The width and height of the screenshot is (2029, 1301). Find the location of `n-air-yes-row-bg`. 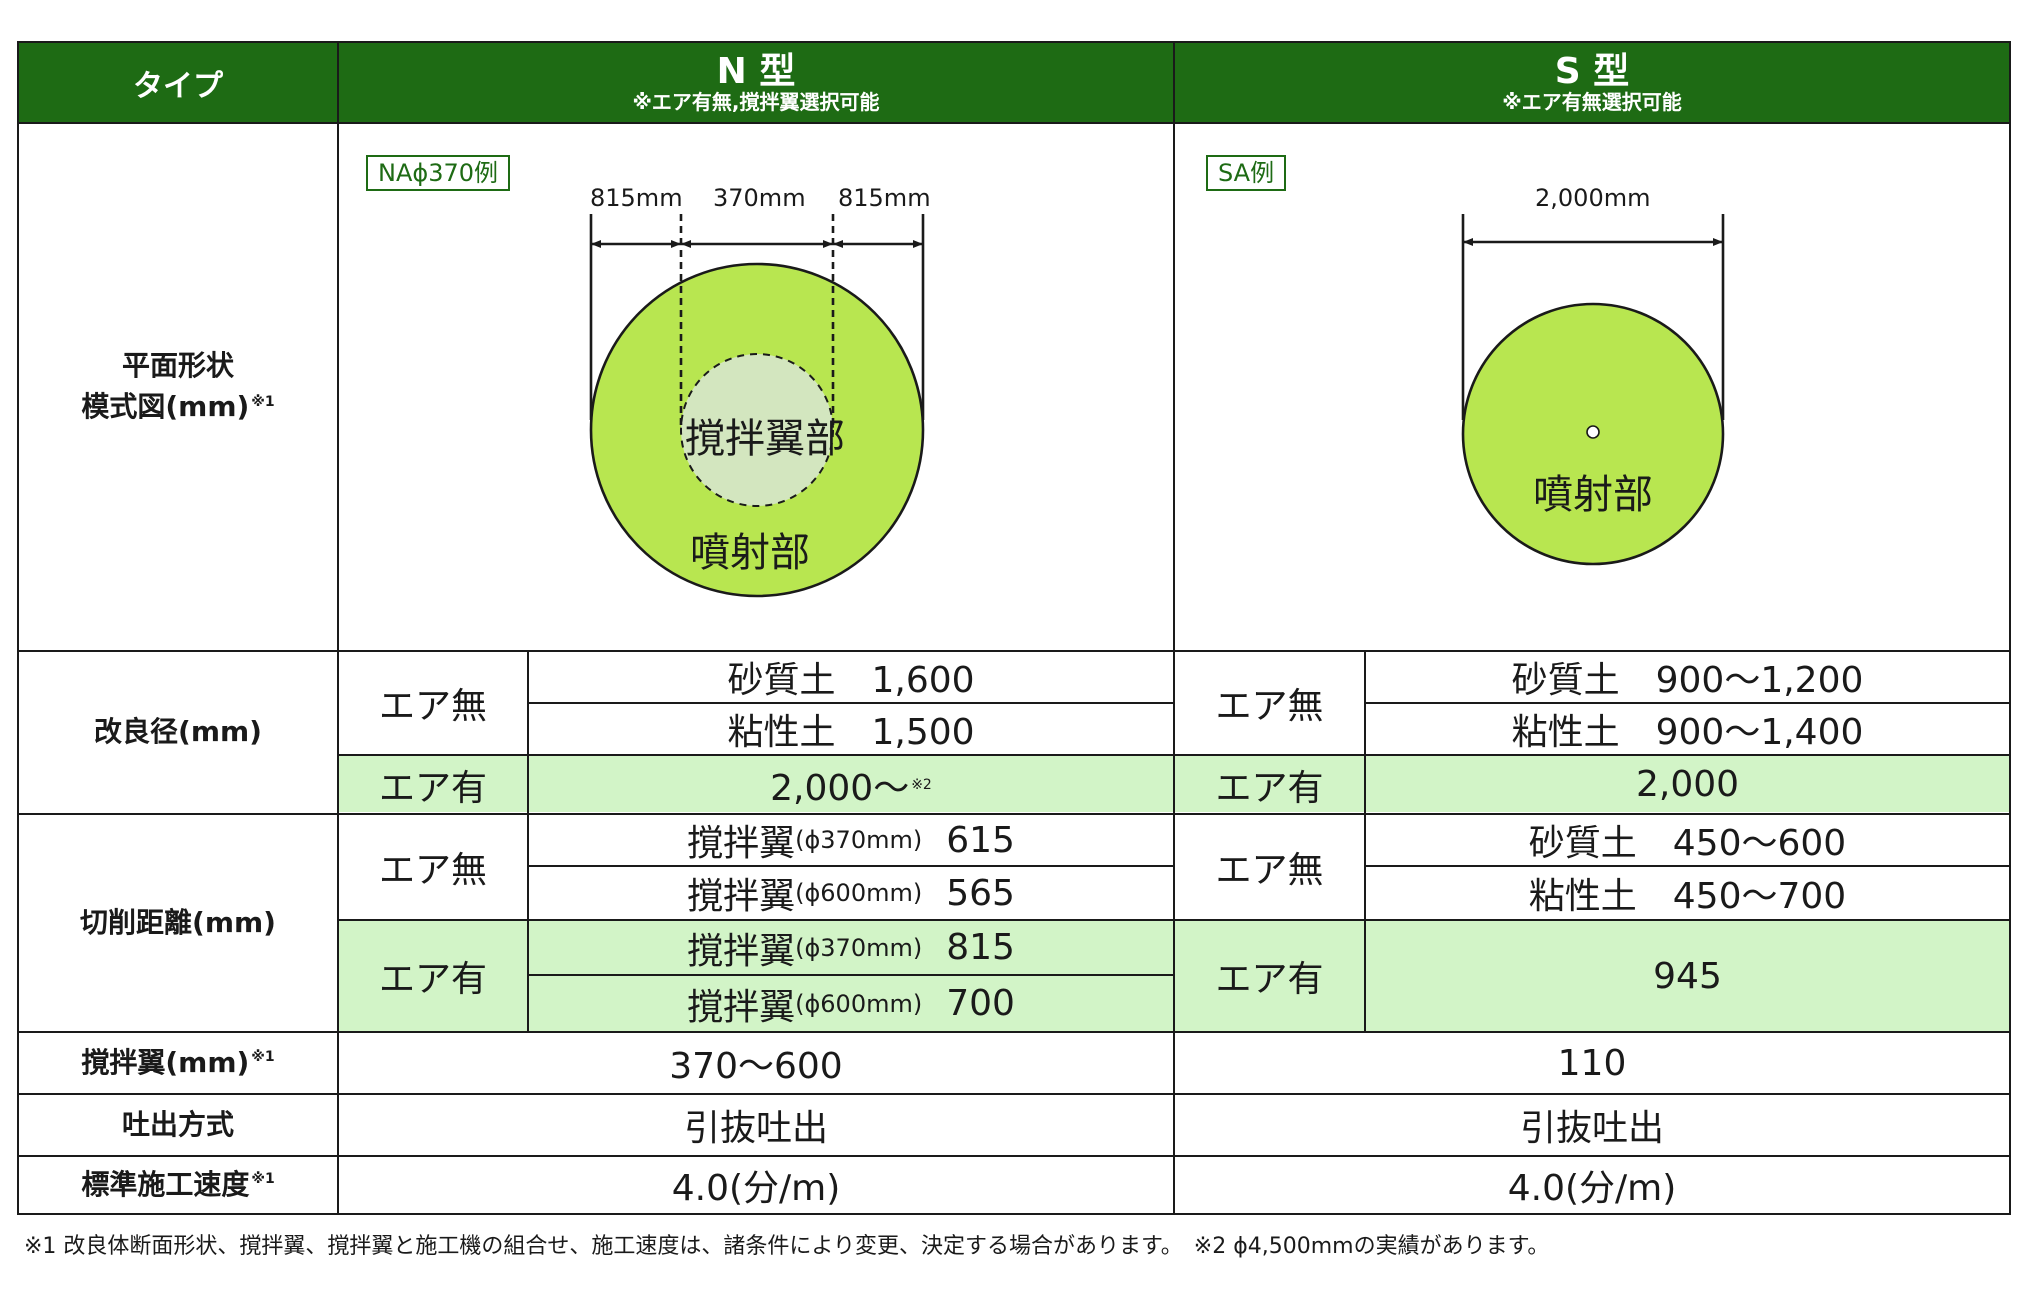

n-air-yes-row-bg is located at coordinates (756, 783).